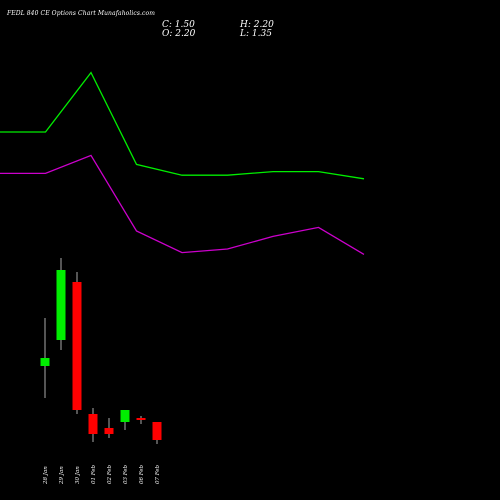 This screenshot has height=500, width=500. Describe the element at coordinates (126, 474) in the screenshot. I see `x-tick-label: 03 Feb` at that location.